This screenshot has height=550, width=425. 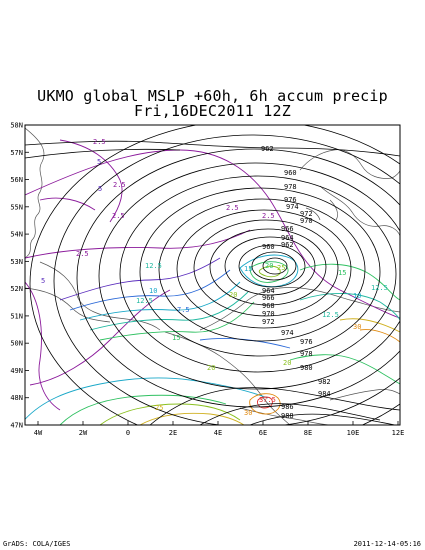 What do you see at coordinates (16, 262) in the screenshot?
I see `lat-tick-label: 53N` at bounding box center [16, 262].